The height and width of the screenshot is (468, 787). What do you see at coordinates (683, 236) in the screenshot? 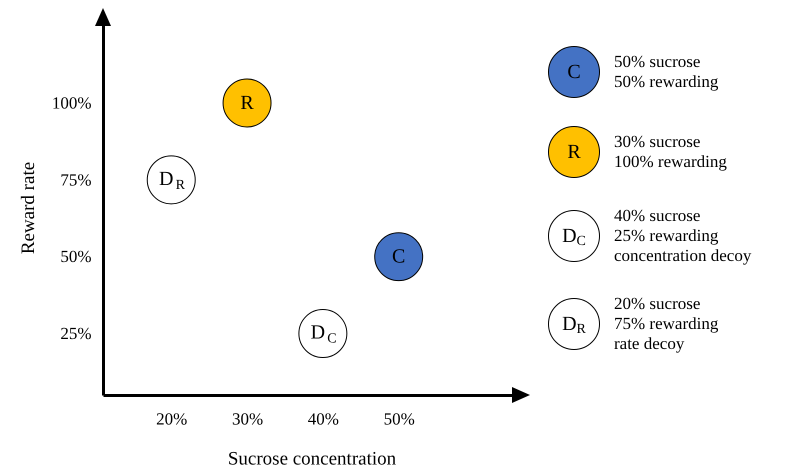
I see `text: 40% sucrose 25% rewarding concentration decoy` at bounding box center [683, 236].